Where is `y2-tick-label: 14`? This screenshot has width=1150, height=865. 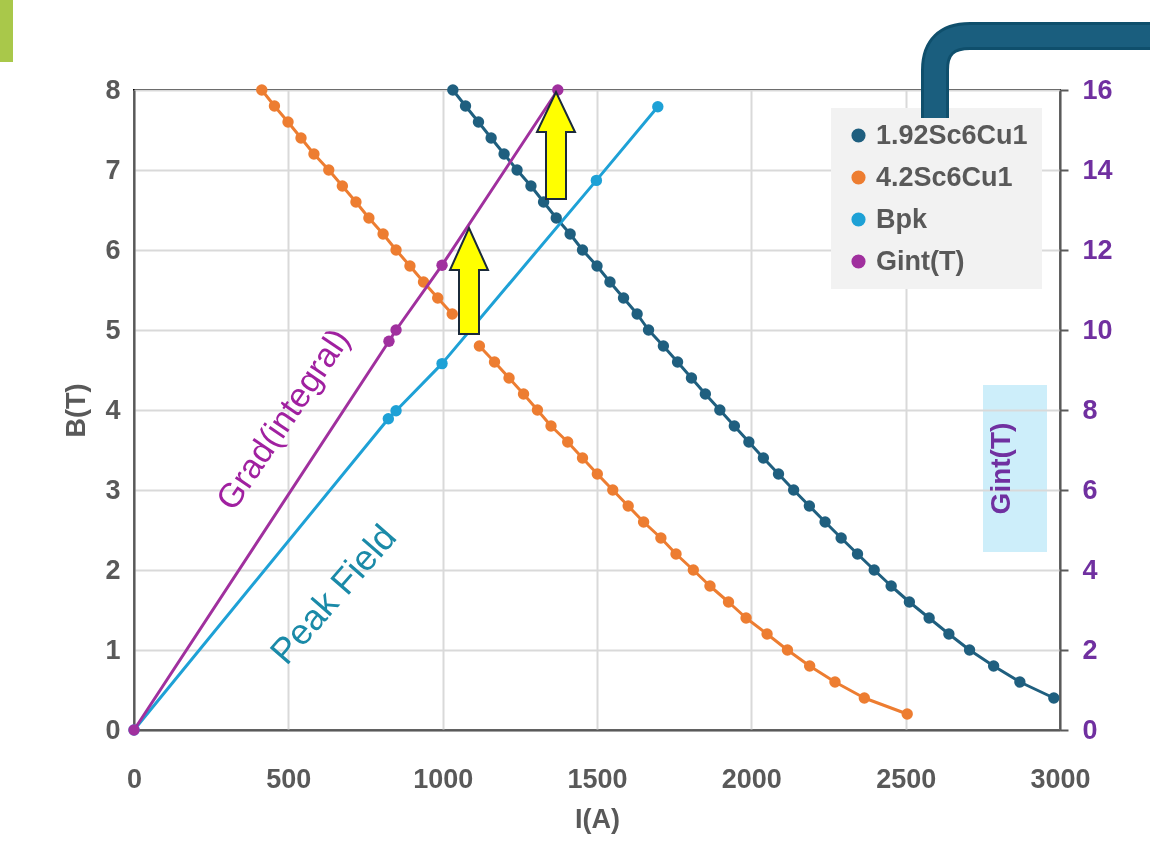 y2-tick-label: 14 is located at coordinates (1097, 169).